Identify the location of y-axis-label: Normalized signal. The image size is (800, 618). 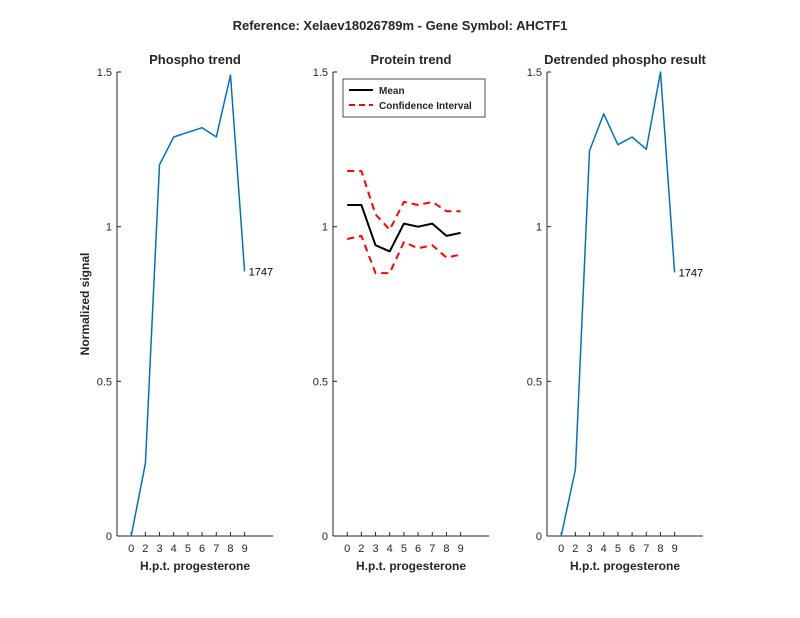
(85, 304).